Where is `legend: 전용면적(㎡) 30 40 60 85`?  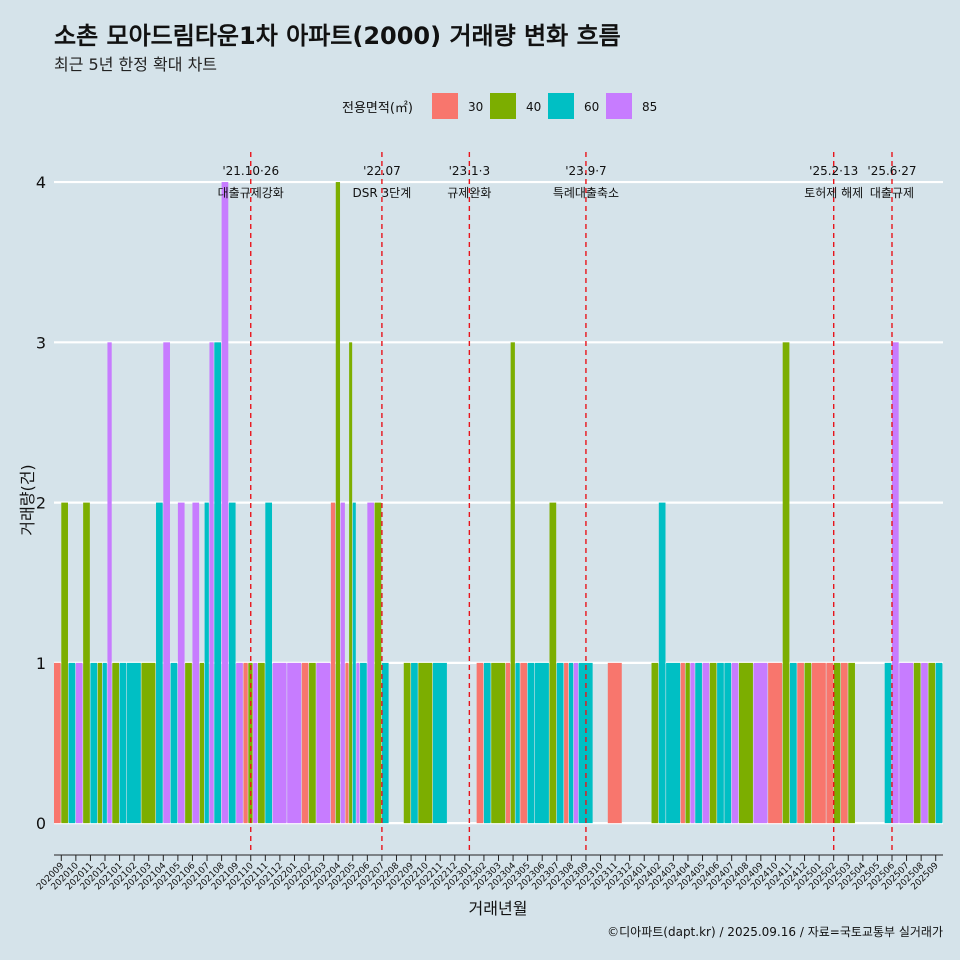
legend: 전용면적(㎡) 30 40 60 85 is located at coordinates (499, 106).